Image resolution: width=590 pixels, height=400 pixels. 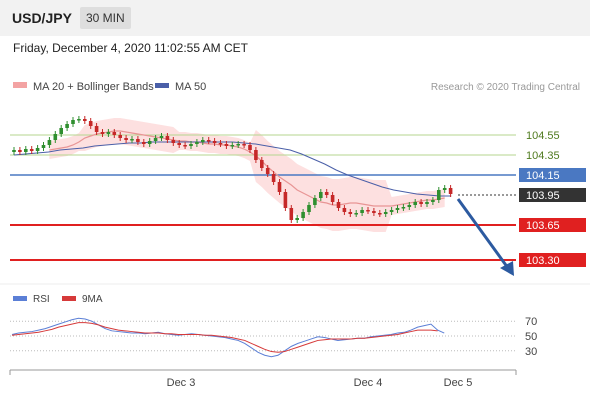 What do you see at coordinates (20, 298) in the screenshot?
I see `rsi-legend-swatch` at bounding box center [20, 298].